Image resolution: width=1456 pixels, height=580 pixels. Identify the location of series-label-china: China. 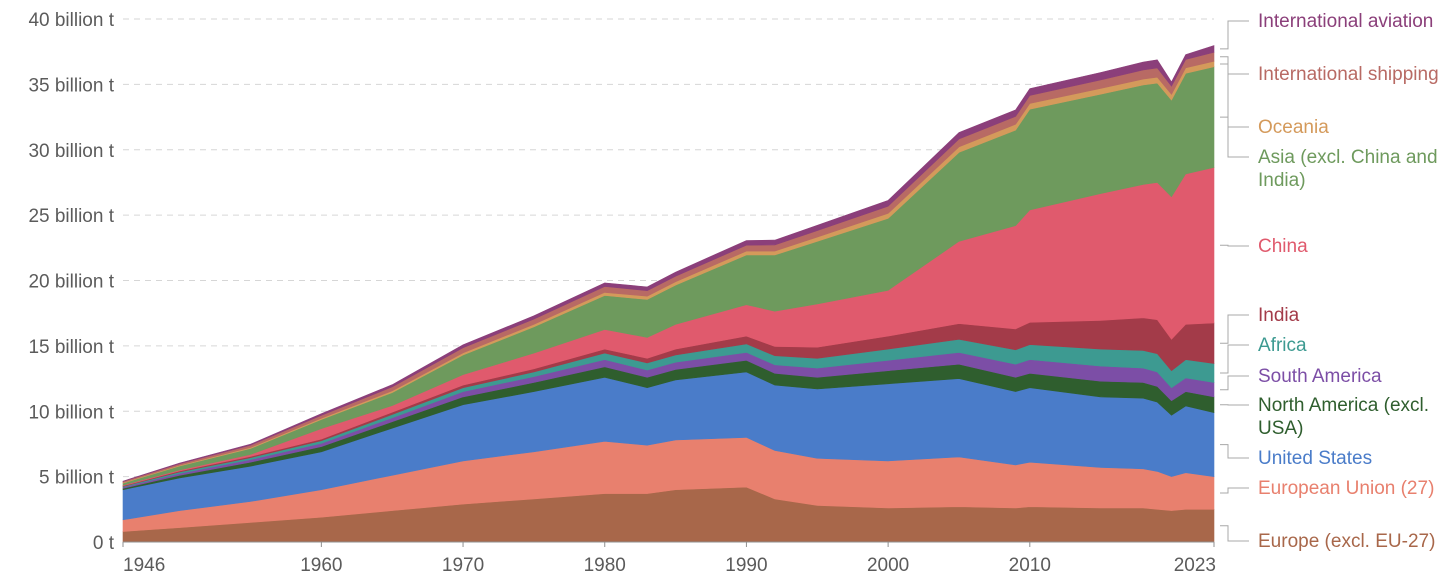
(1283, 246).